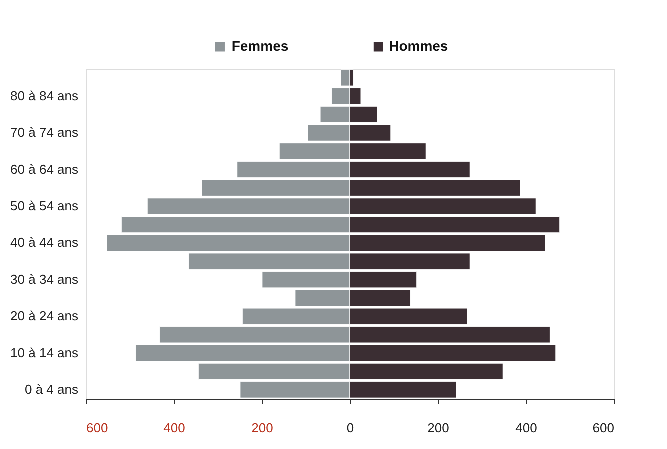 This screenshot has width=667, height=449. I want to click on y-tick-label: 10 à 14 ans, so click(44, 352).